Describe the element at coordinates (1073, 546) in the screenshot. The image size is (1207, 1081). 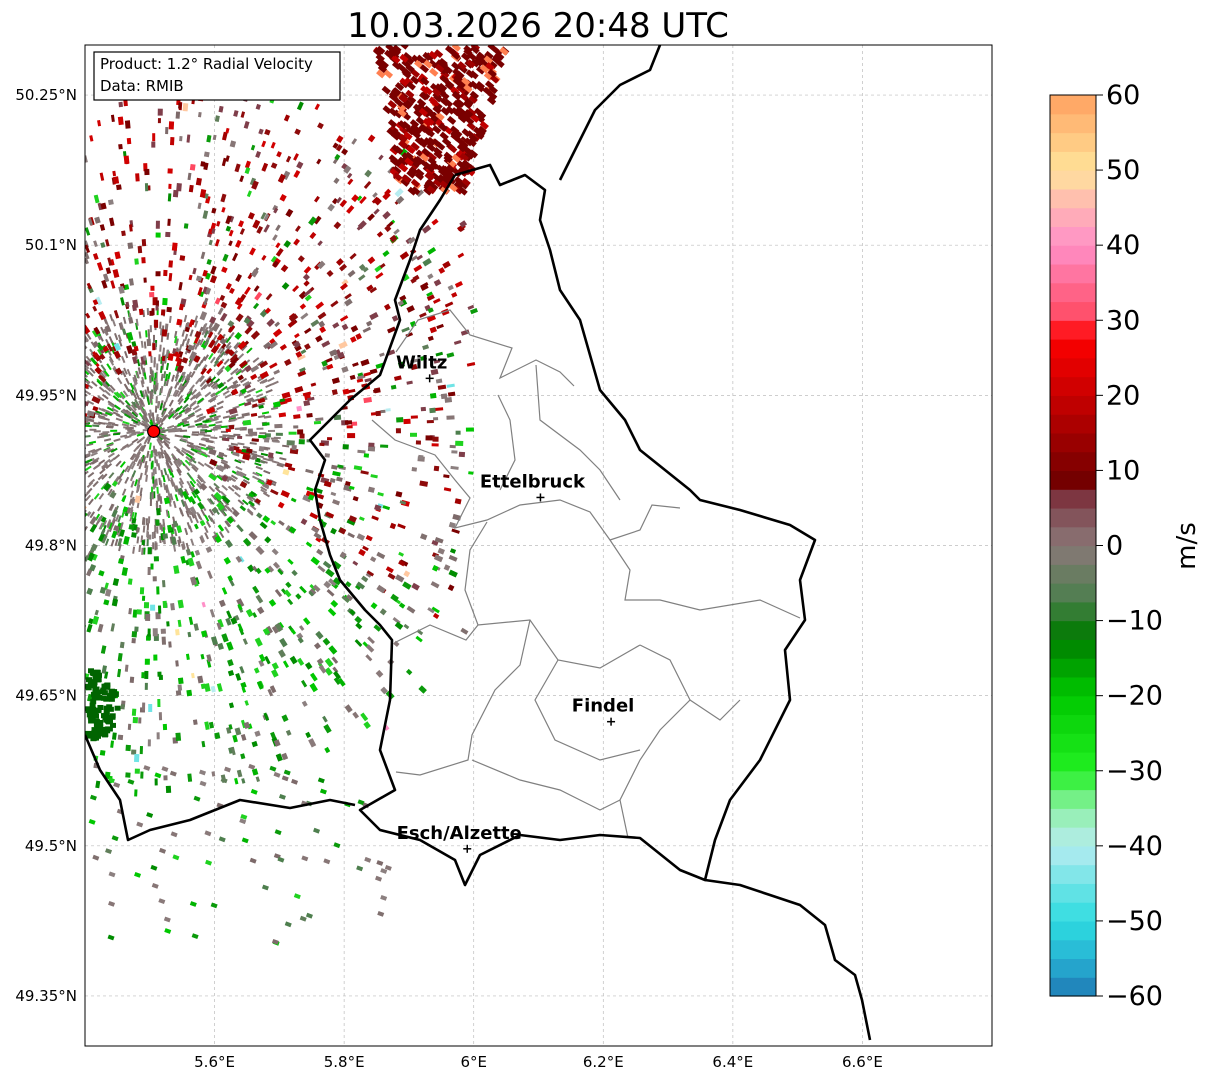
I see `colorbar-segments` at that location.